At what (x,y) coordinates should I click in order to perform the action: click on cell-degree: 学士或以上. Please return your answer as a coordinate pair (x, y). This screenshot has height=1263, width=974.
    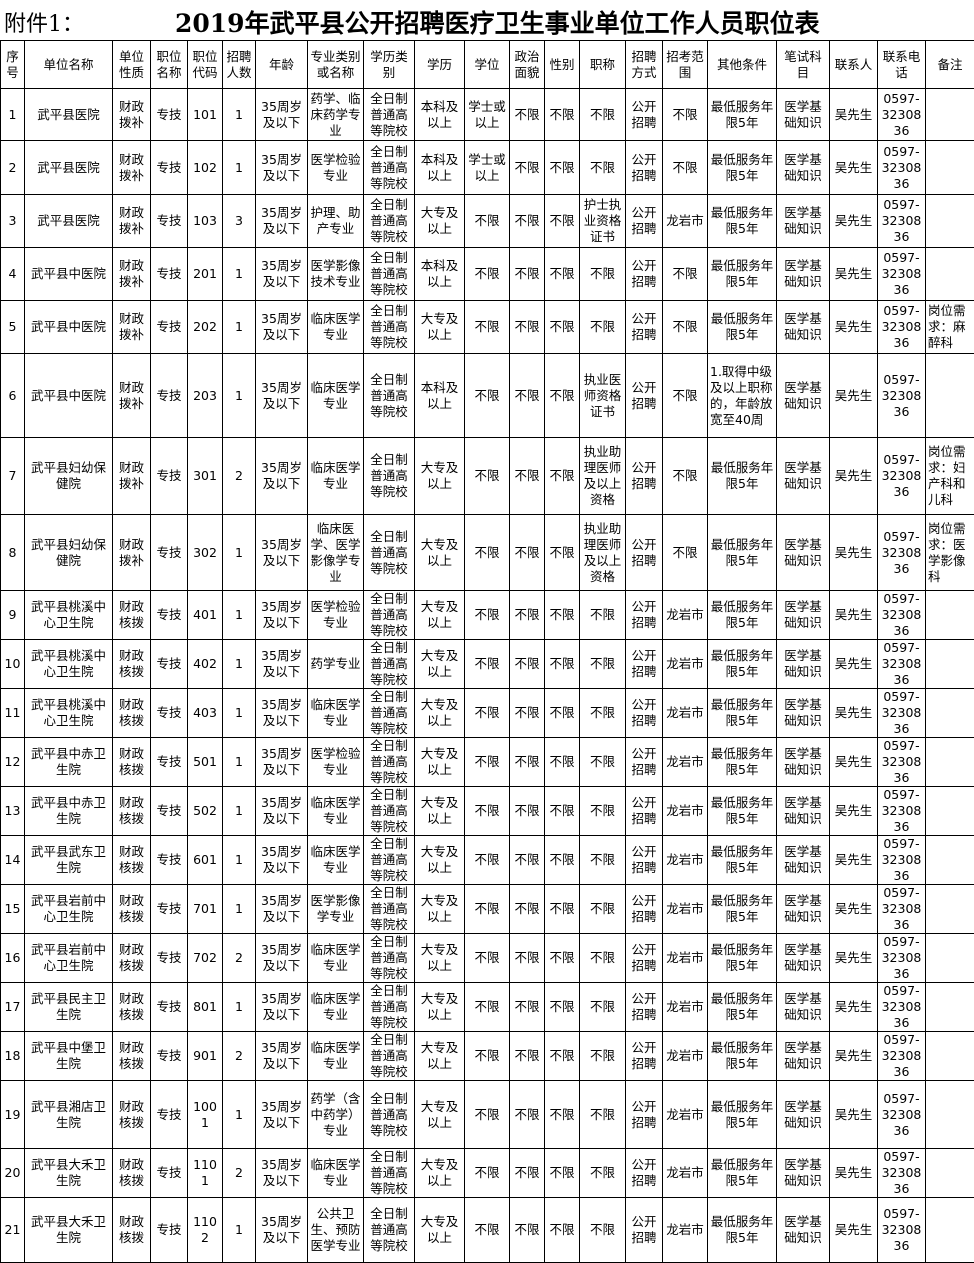
    Looking at the image, I should click on (487, 168).